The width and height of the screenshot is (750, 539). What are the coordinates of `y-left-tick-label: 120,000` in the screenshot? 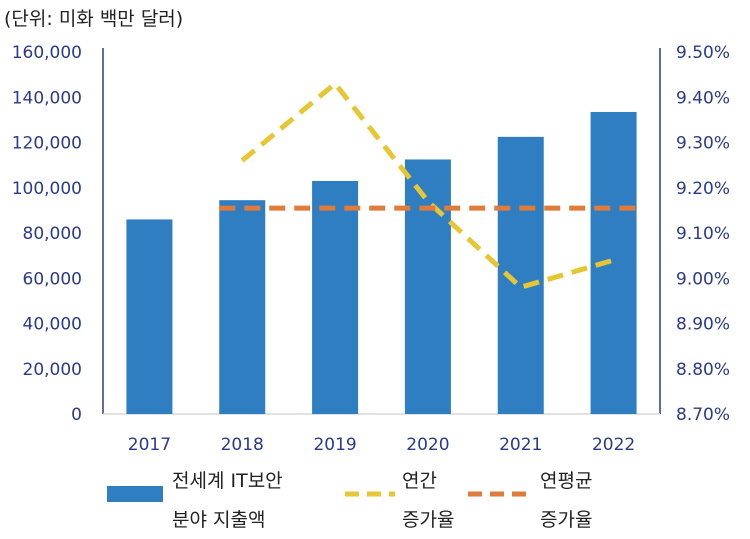 It's located at (47, 144).